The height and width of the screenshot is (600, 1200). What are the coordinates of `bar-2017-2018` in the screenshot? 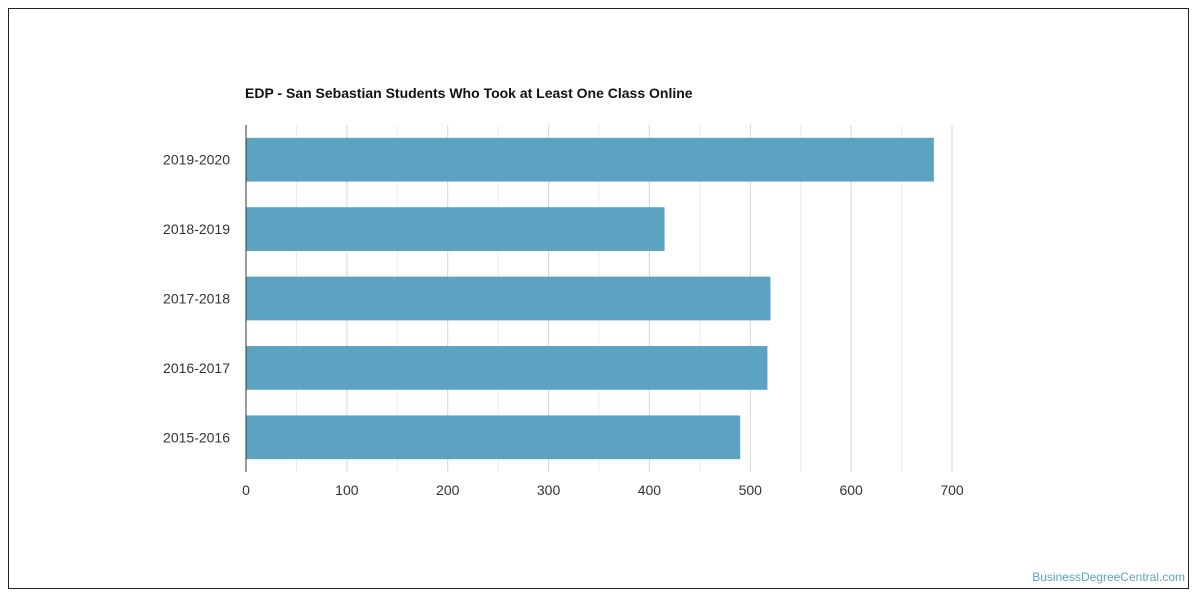 It's located at (508, 298).